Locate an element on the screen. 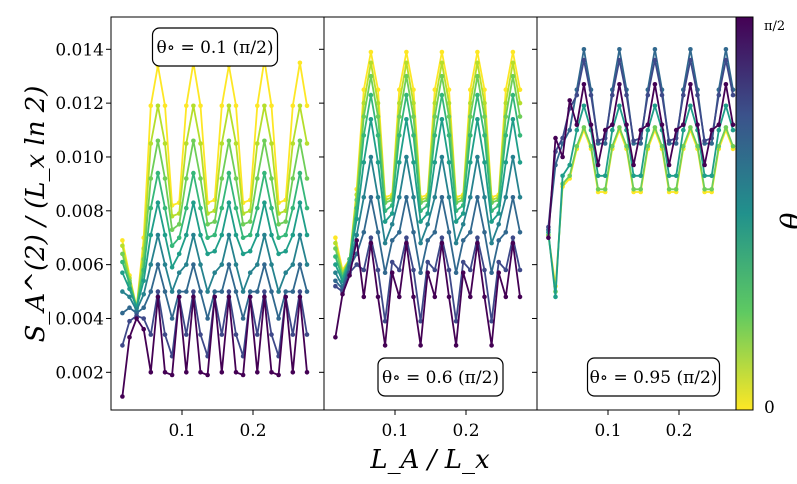 This screenshot has width=797, height=484. panel-right is located at coordinates (641, 173).